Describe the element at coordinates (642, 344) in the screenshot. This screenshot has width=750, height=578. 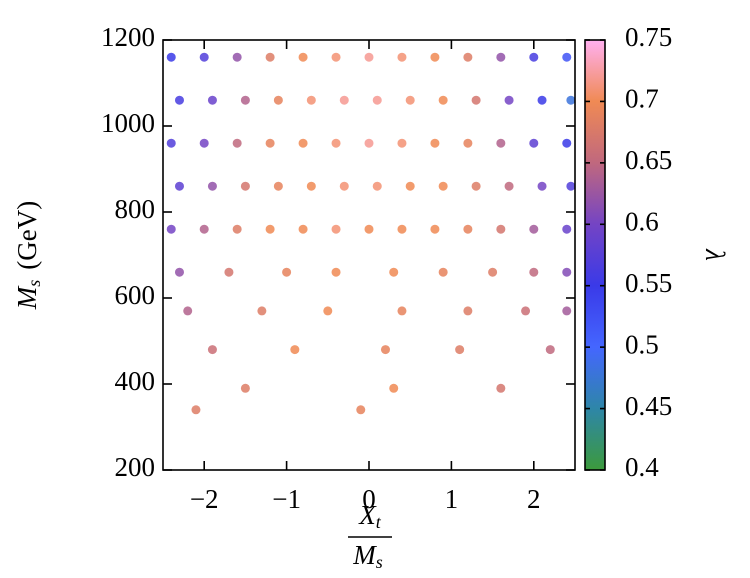
I see `colorbar-tick-label: 0.5` at that location.